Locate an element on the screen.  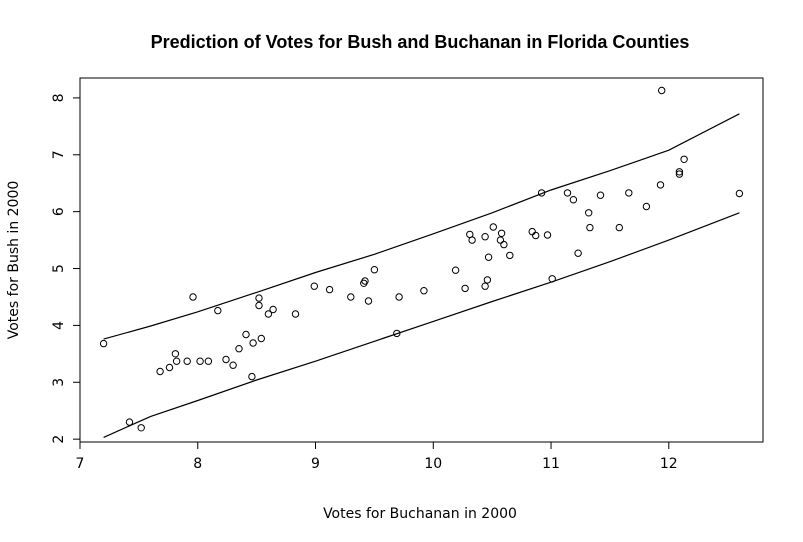
x-axis: 7 8 9 10 11 12 is located at coordinates (377, 457).